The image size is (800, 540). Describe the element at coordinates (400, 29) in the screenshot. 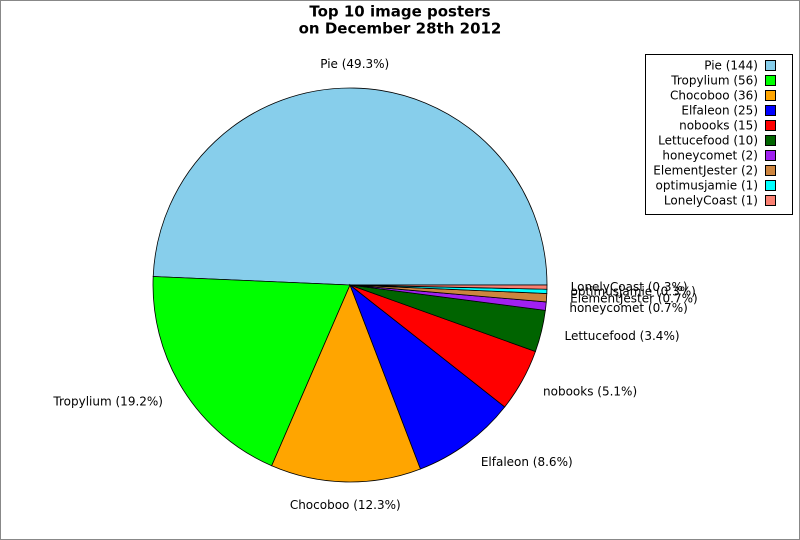

I see `chart-subtitle: on December 28th 2012` at that location.